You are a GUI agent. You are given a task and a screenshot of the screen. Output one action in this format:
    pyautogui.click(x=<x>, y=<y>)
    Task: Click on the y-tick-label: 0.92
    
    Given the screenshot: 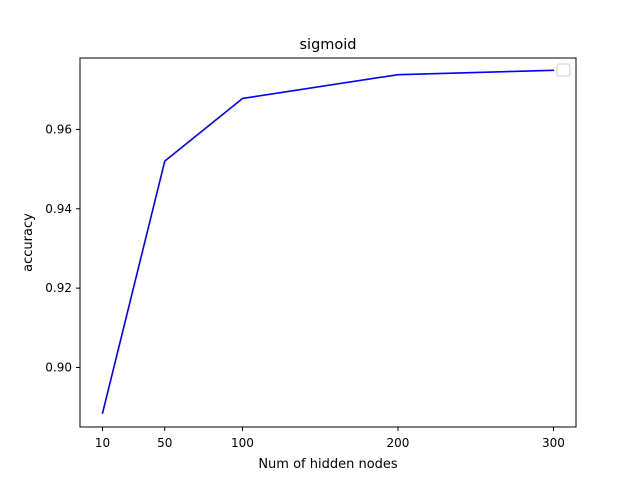 What is the action you would take?
    pyautogui.click(x=58, y=288)
    